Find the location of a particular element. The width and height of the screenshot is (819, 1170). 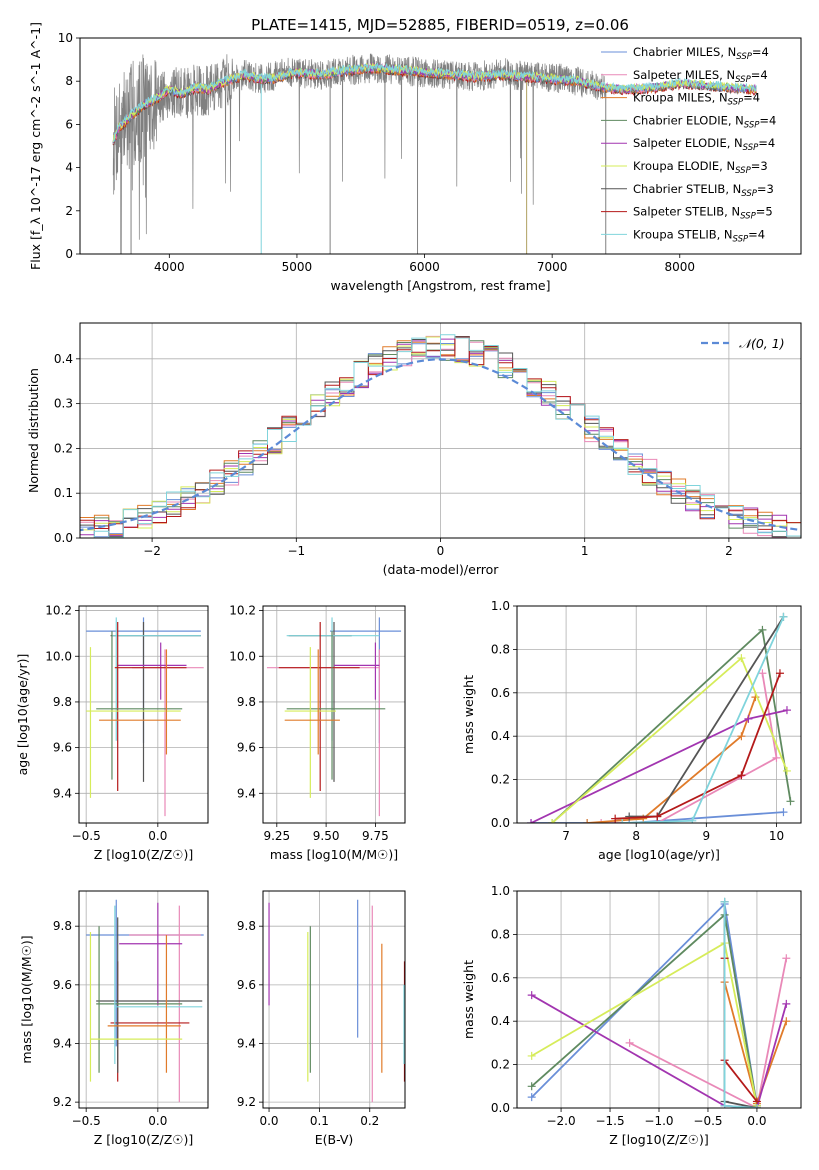

x-tick-label: 1 is located at coordinates (585, 551).